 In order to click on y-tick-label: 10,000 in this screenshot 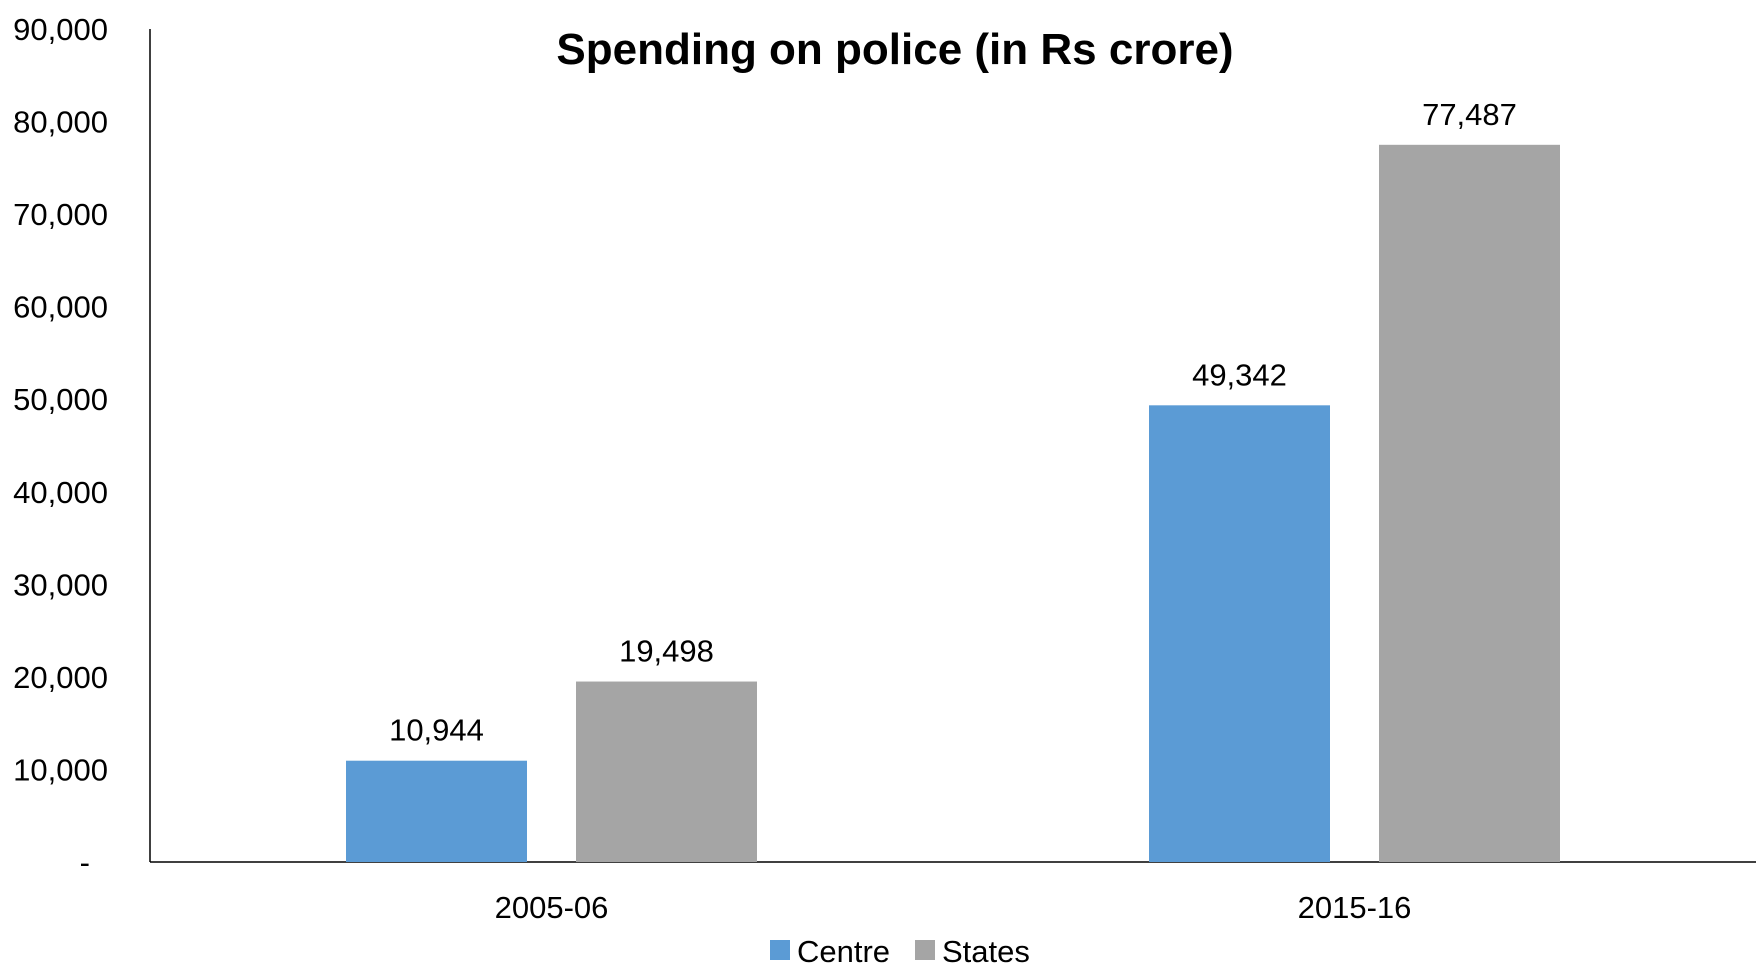, I will do `click(60, 769)`.